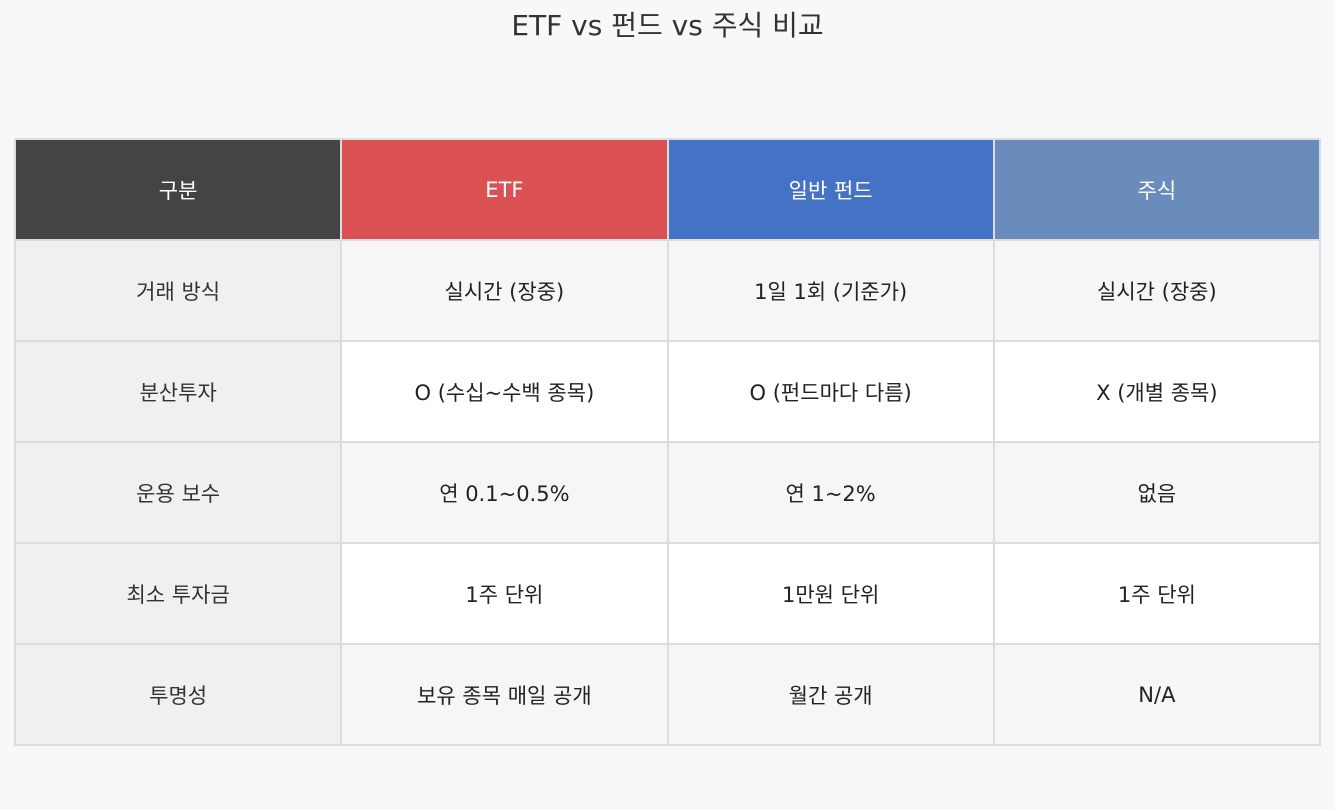 The width and height of the screenshot is (1335, 809). What do you see at coordinates (1157, 492) in the screenshot?
I see `cell-stock: 없음` at bounding box center [1157, 492].